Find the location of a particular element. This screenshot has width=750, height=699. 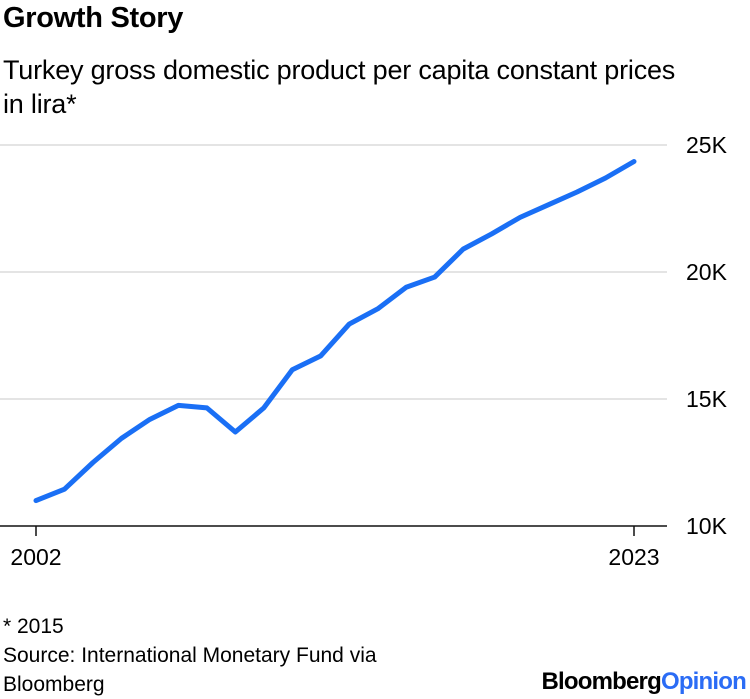

logo-bloomberg: Bloomberg is located at coordinates (601, 681).